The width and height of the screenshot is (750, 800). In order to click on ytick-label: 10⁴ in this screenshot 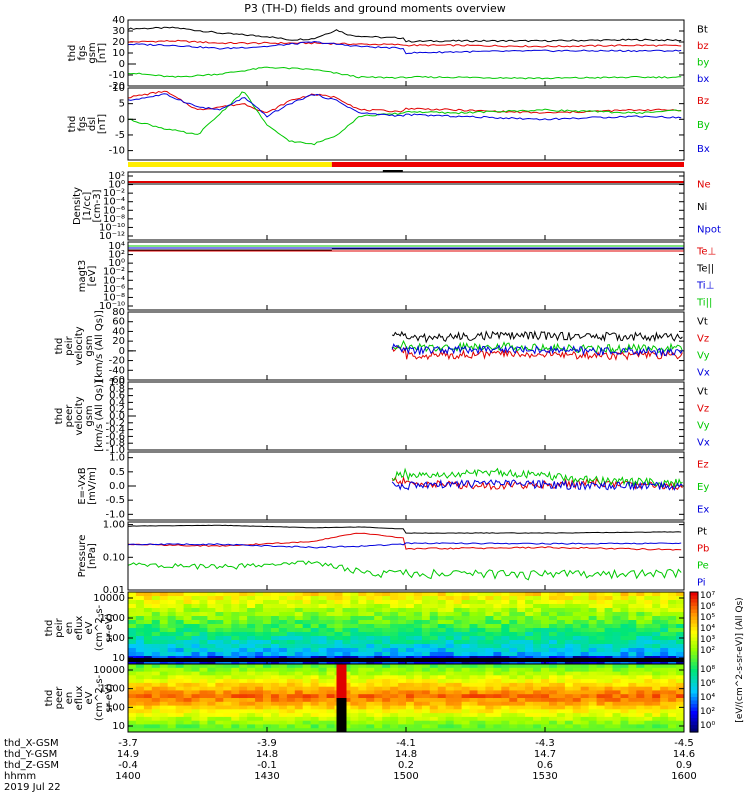, I will do `click(116, 246)`.